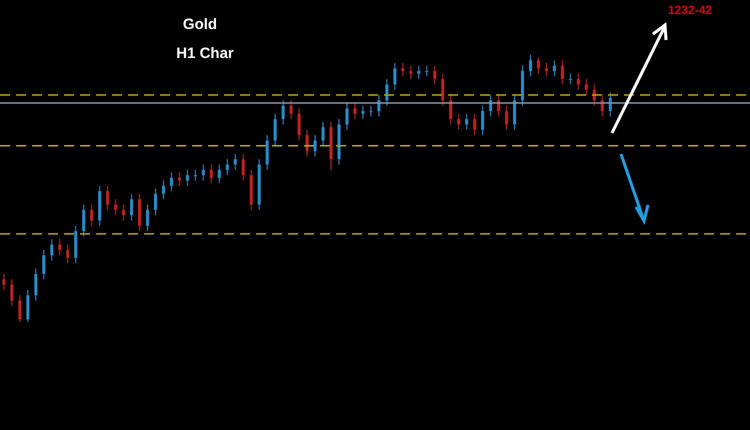 This screenshot has height=430, width=750. Describe the element at coordinates (205, 53) in the screenshot. I see `chart-subtitle: H1 Char` at that location.